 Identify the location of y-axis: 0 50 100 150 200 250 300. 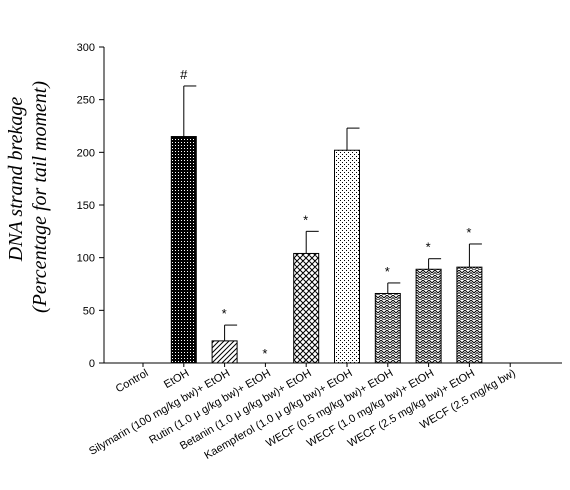
(91, 206).